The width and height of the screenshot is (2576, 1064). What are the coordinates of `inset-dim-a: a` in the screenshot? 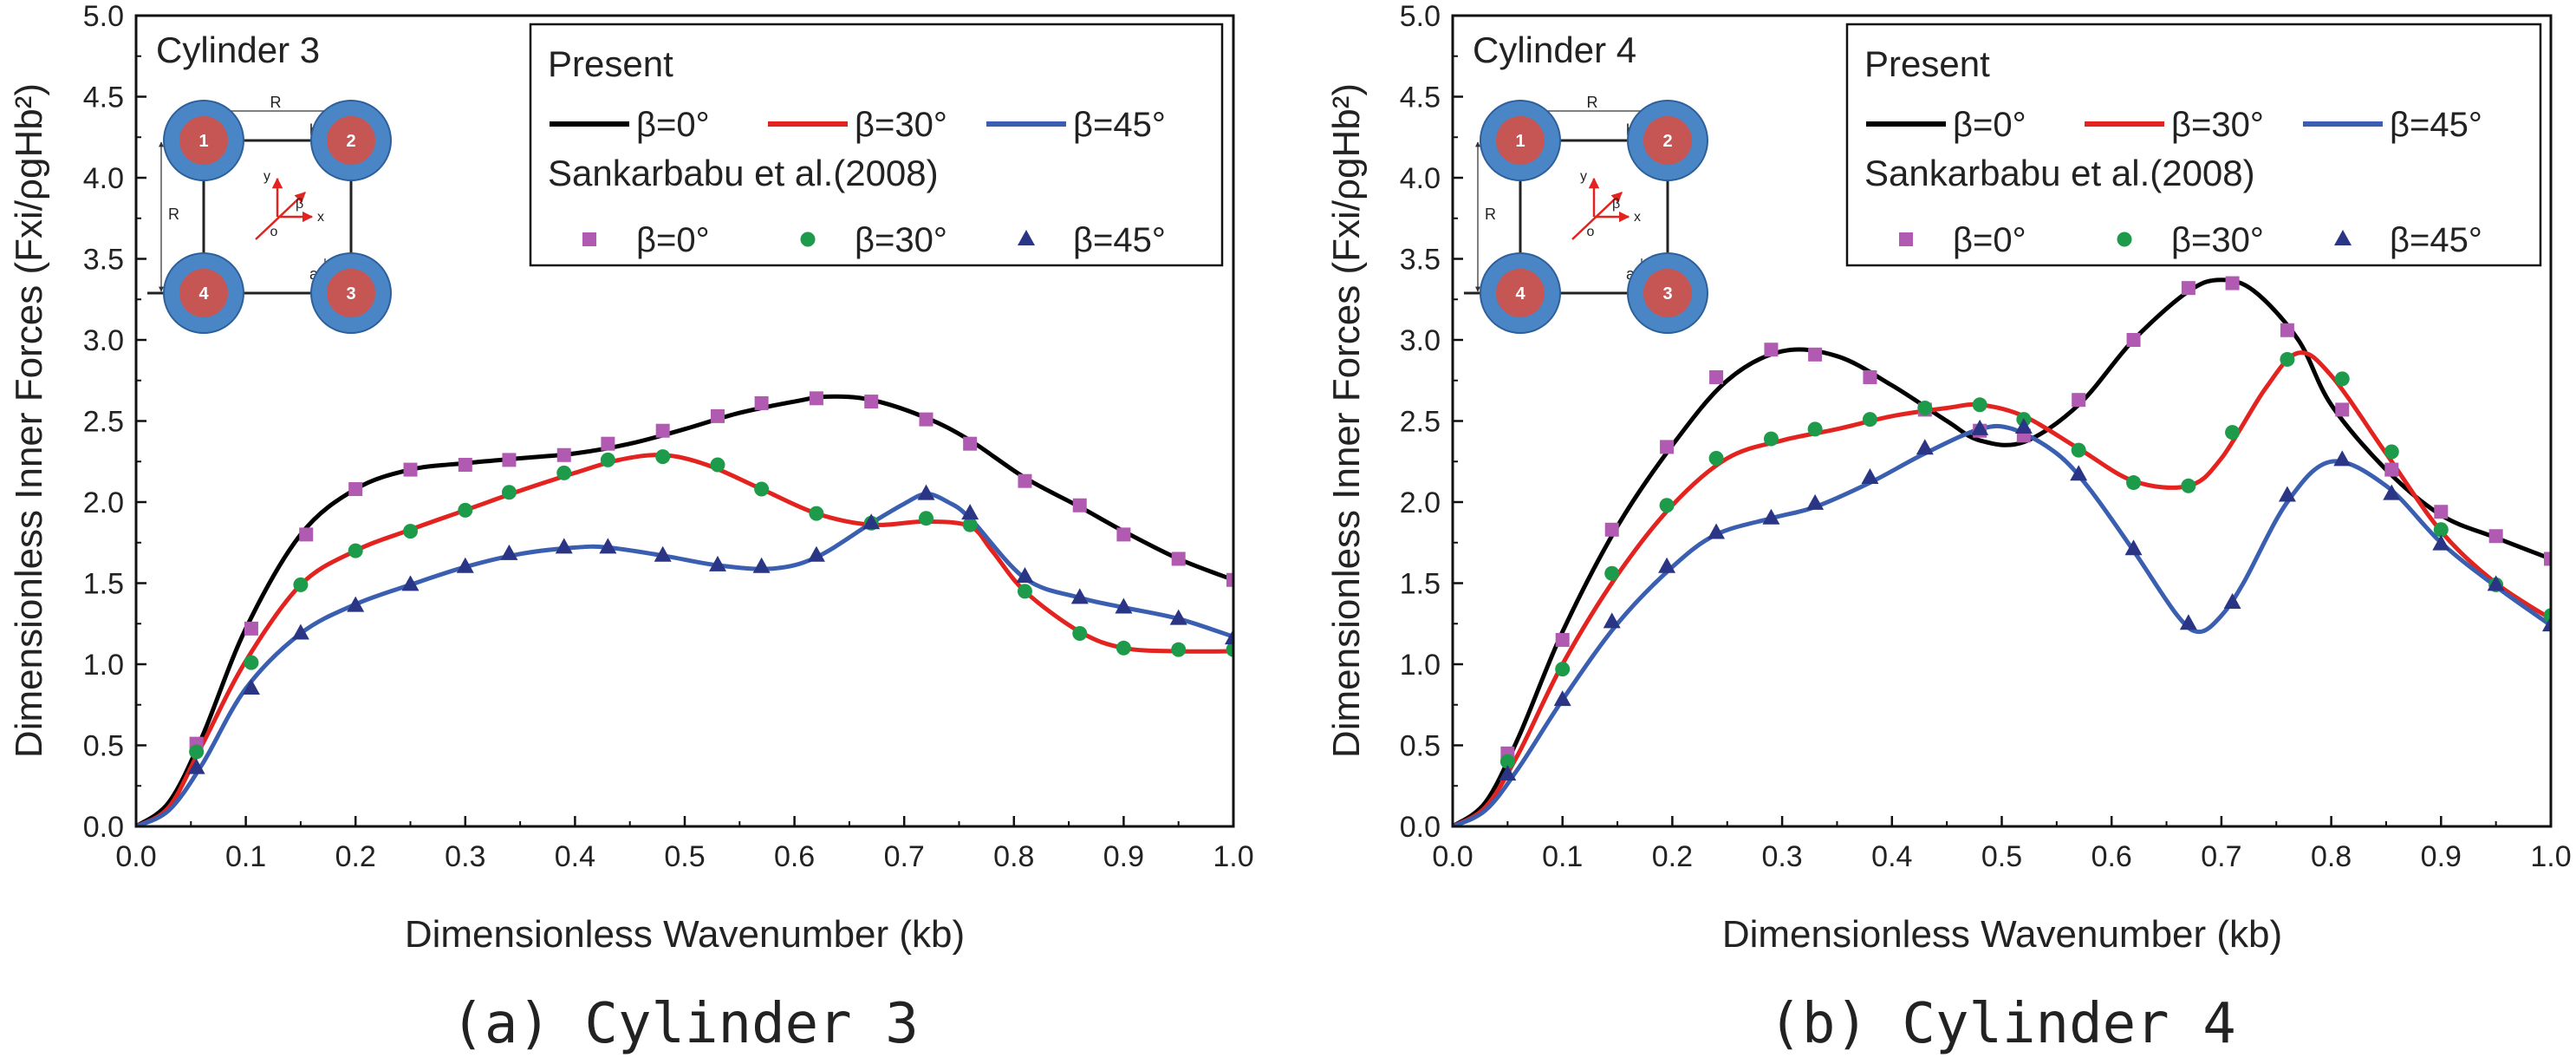 It's located at (1631, 274).